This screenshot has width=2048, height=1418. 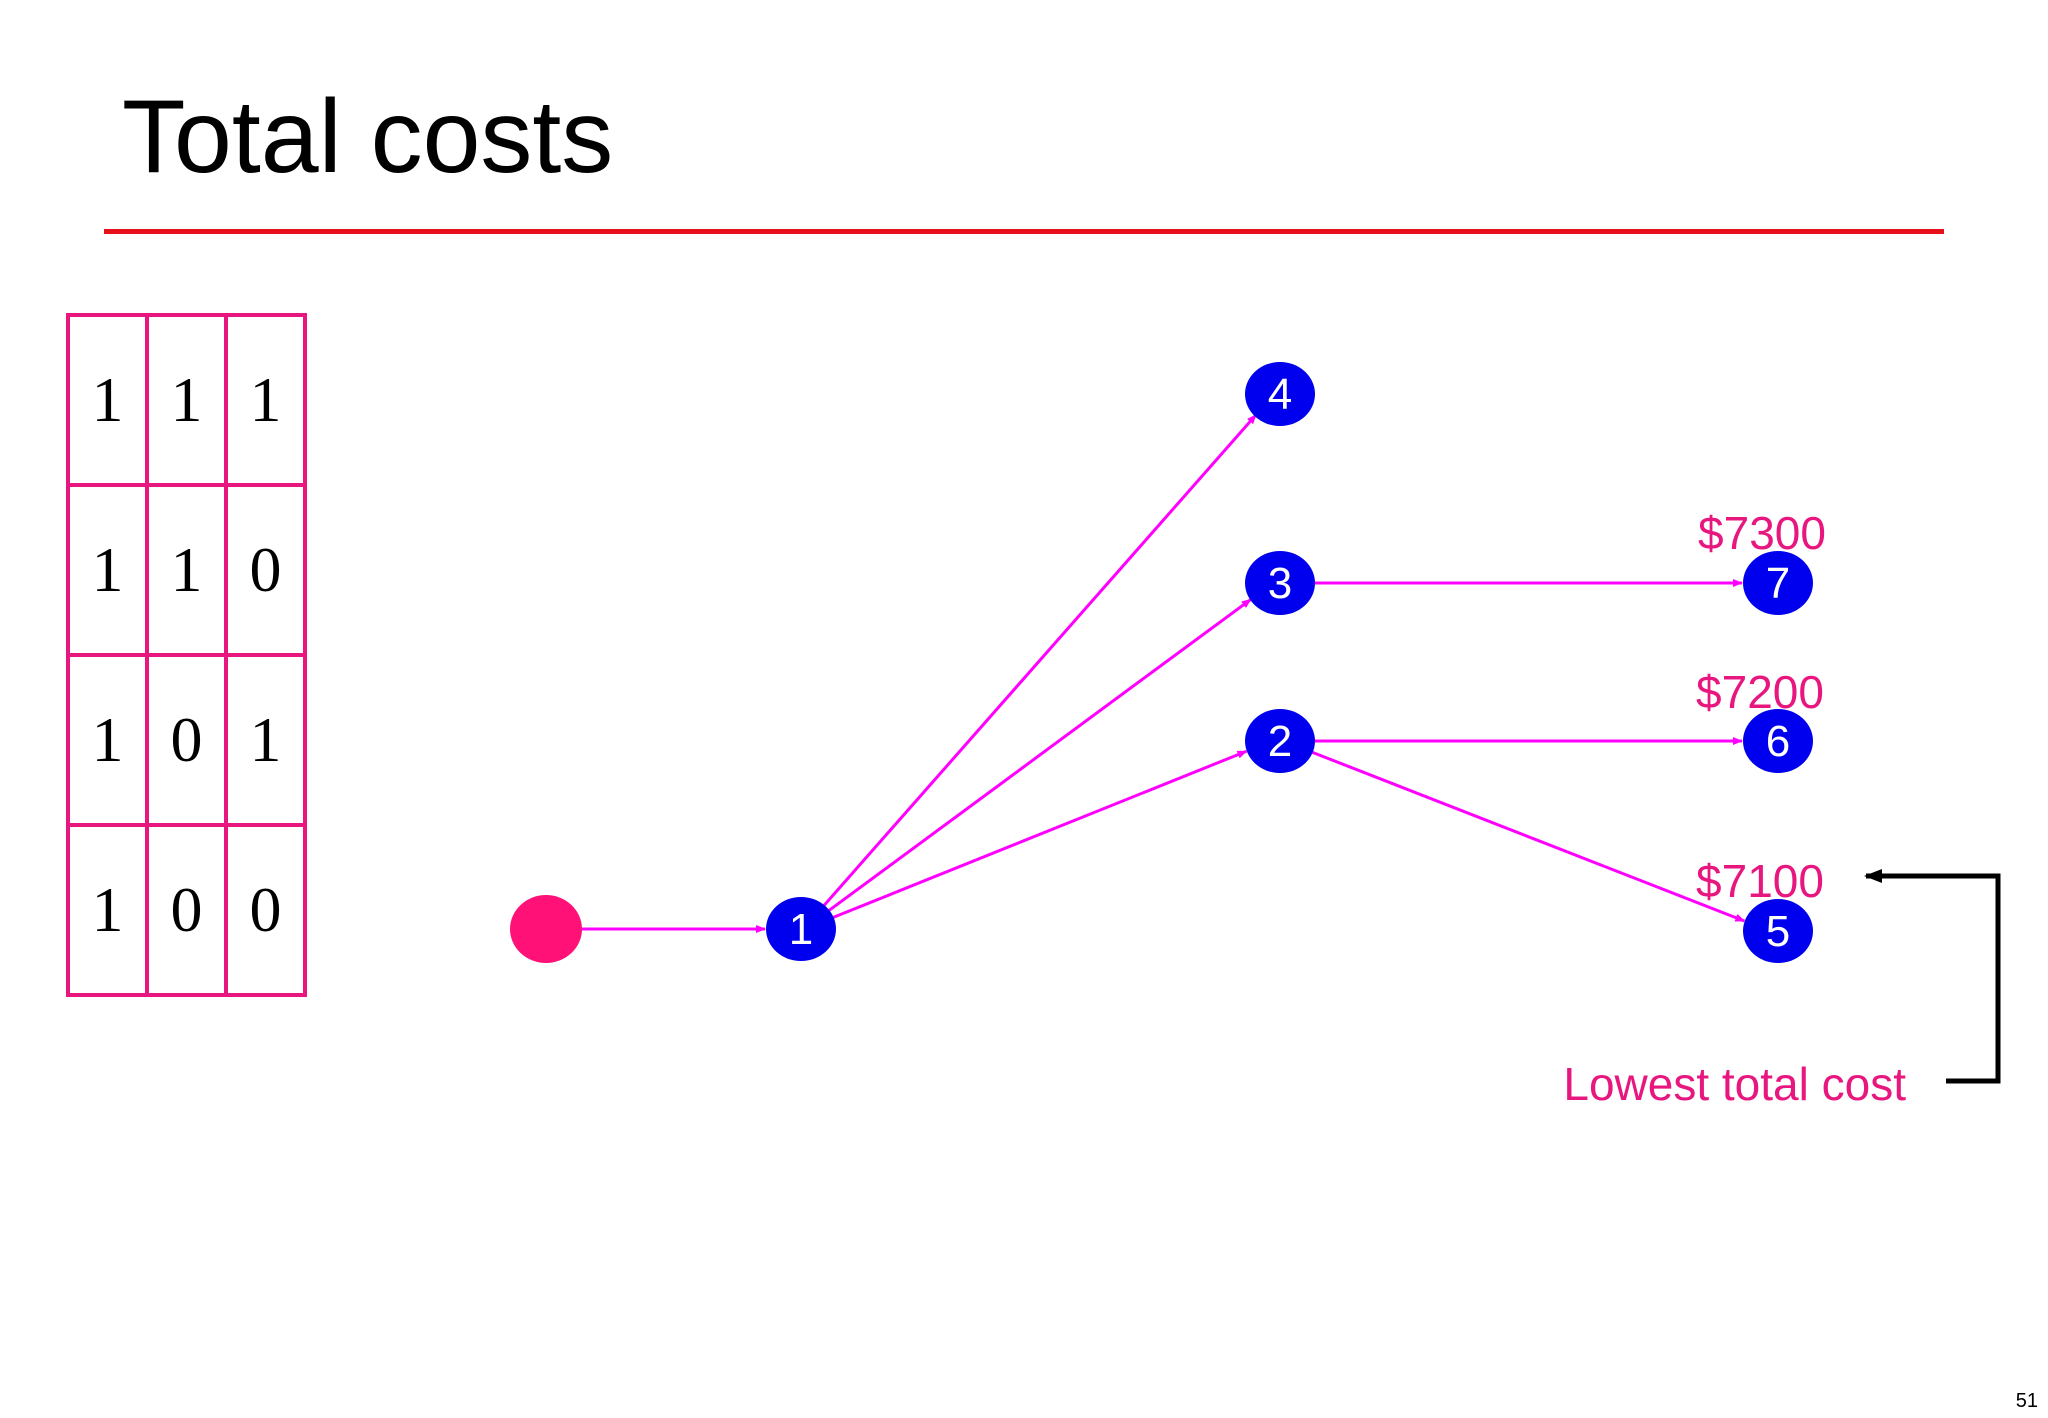 I want to click on page-number: 51, so click(x=2026, y=1401).